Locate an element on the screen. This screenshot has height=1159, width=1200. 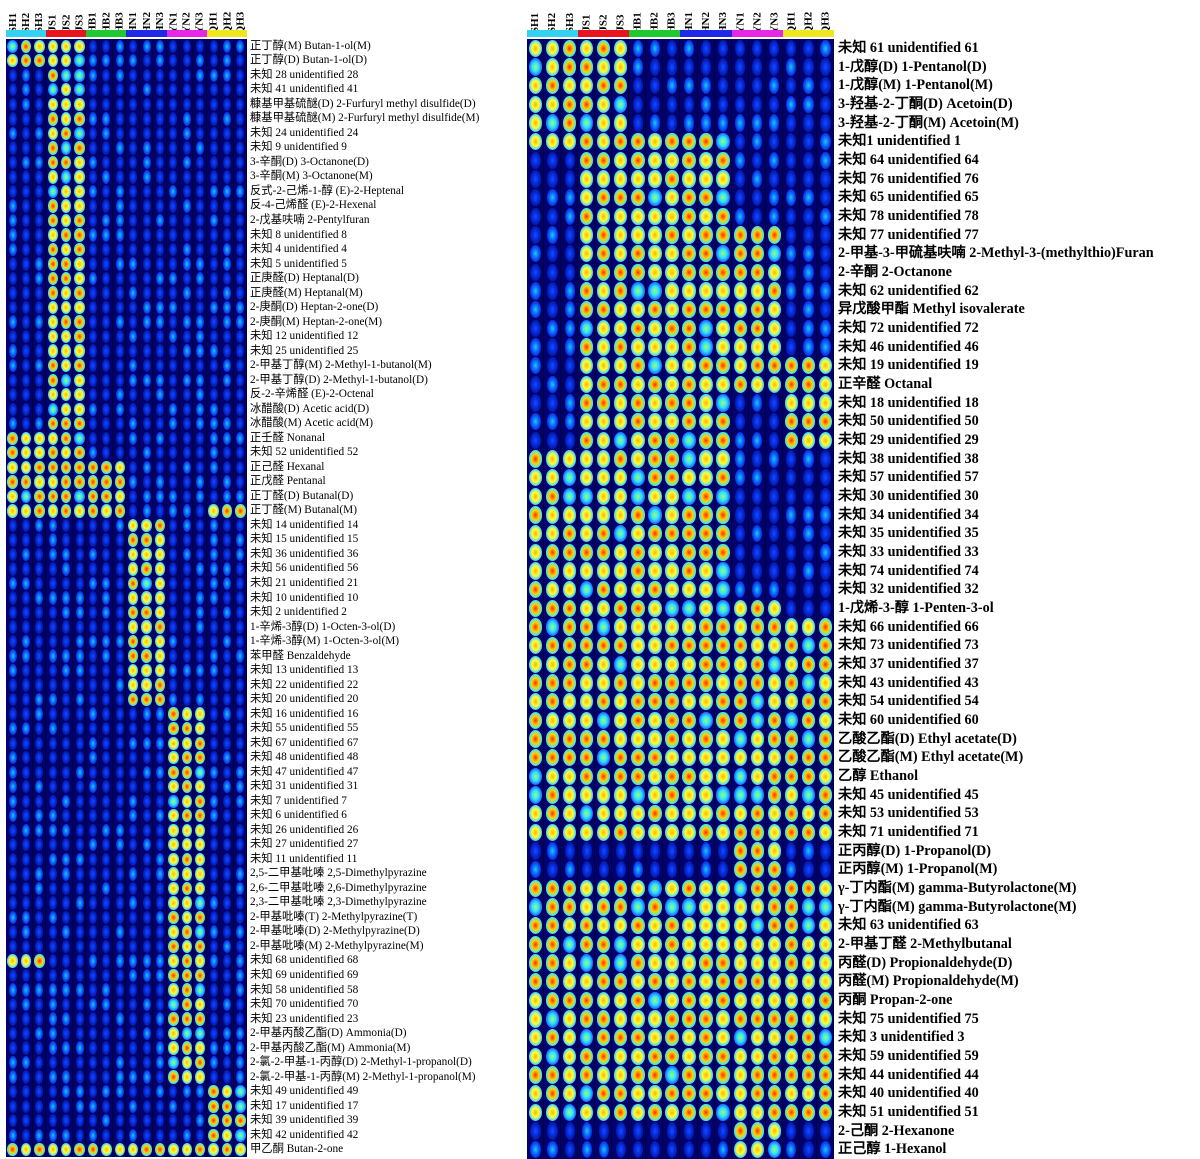
compound-label: 正戊醛 Pentanal is located at coordinates (288, 481).